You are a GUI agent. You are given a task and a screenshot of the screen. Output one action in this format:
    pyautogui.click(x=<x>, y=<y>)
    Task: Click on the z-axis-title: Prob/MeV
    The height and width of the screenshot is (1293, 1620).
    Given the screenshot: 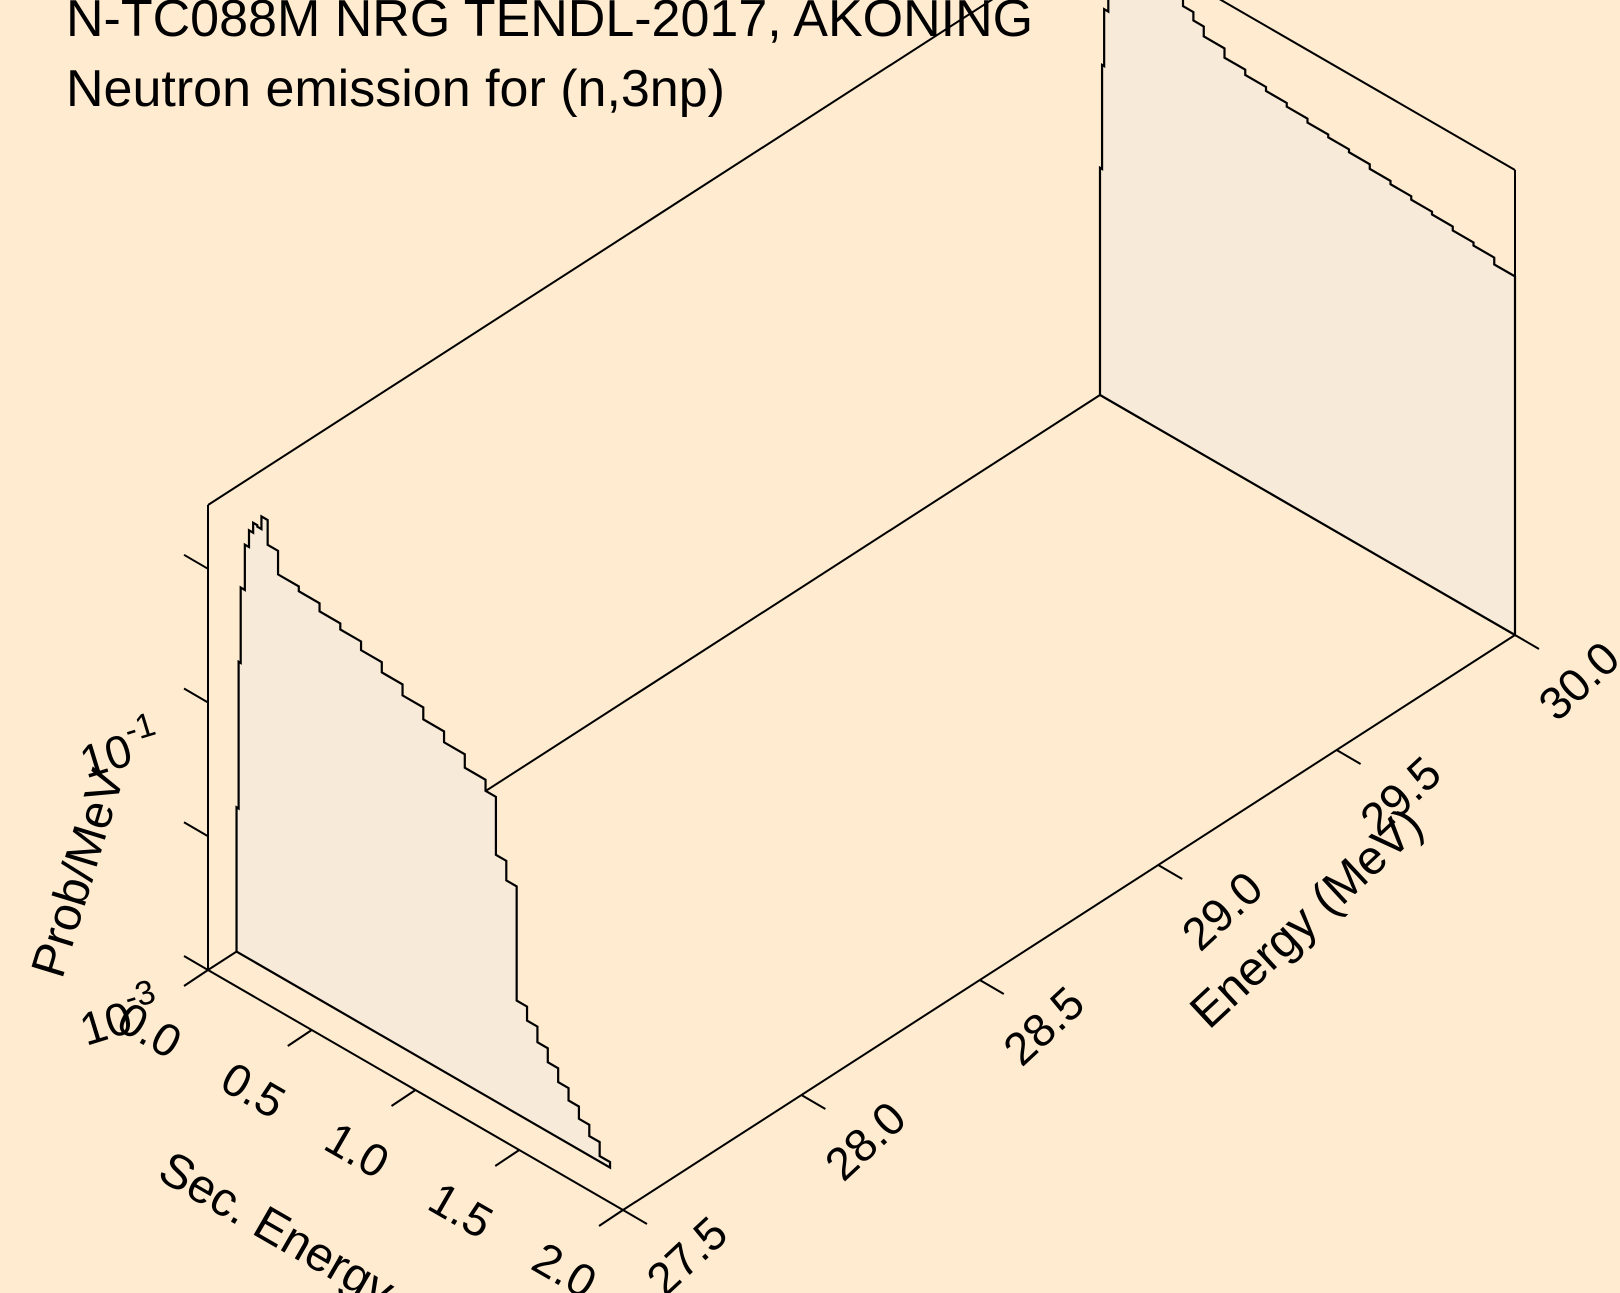 What is the action you would take?
    pyautogui.click(x=78, y=874)
    